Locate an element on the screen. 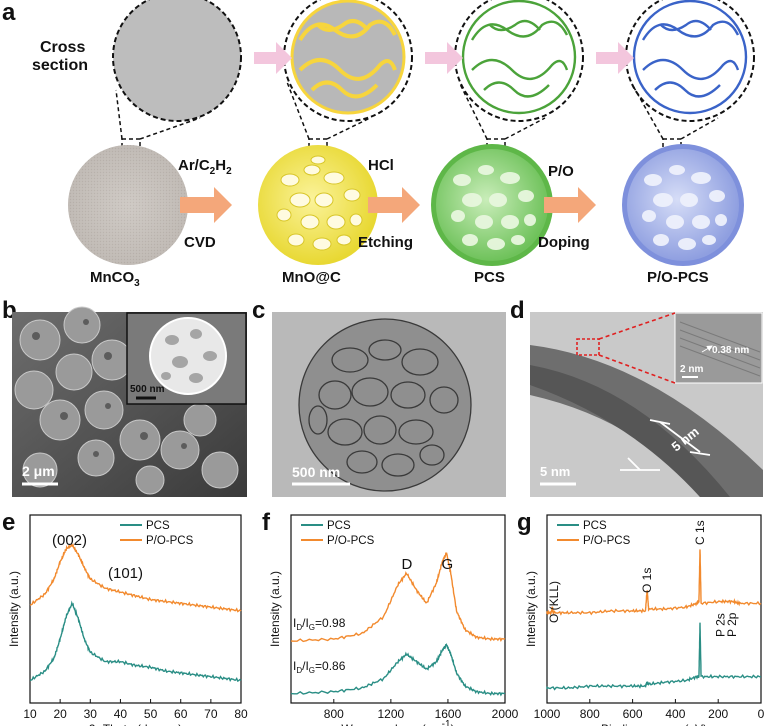 The height and width of the screenshot is (726, 765). plot-frame-g is located at coordinates (654, 609).